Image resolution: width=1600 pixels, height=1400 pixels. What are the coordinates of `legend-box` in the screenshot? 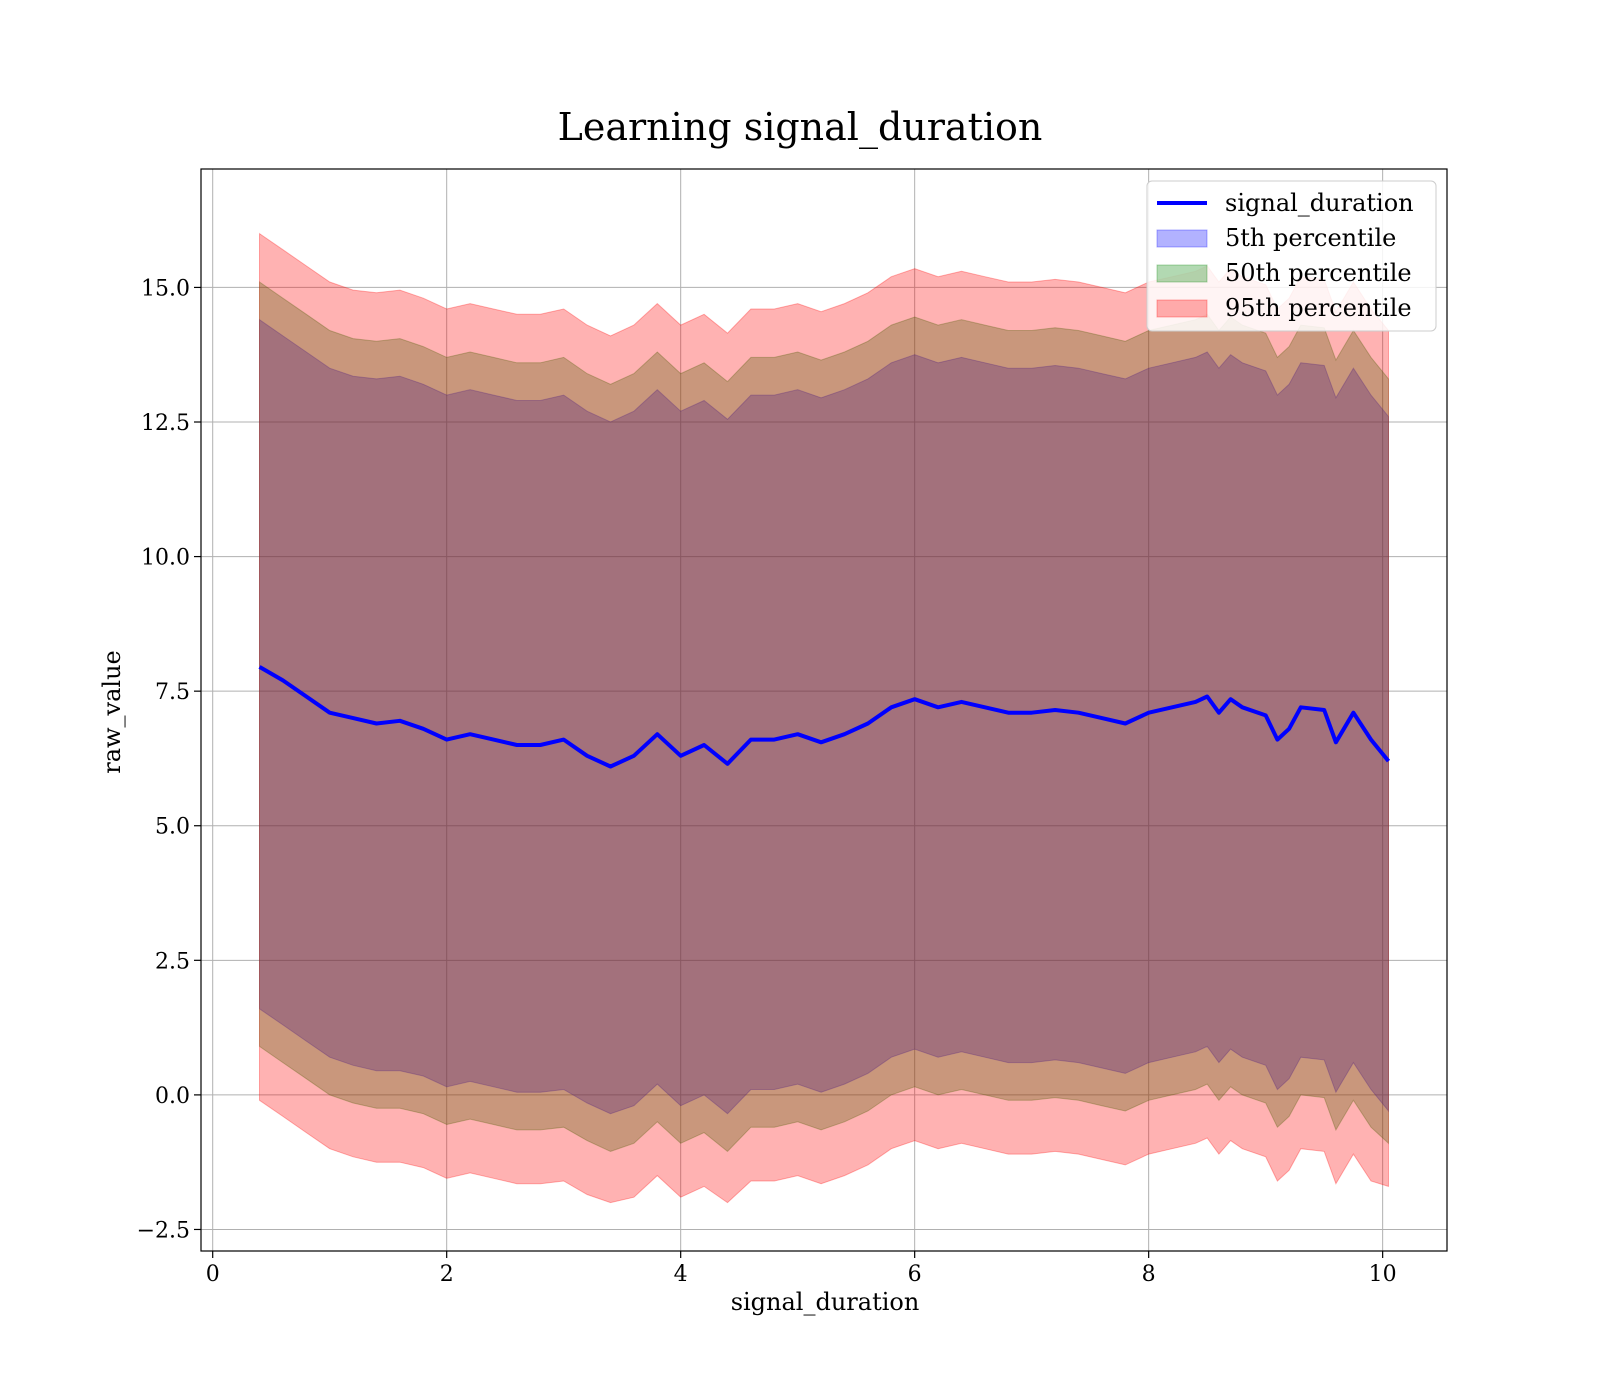 It's located at (1291, 256).